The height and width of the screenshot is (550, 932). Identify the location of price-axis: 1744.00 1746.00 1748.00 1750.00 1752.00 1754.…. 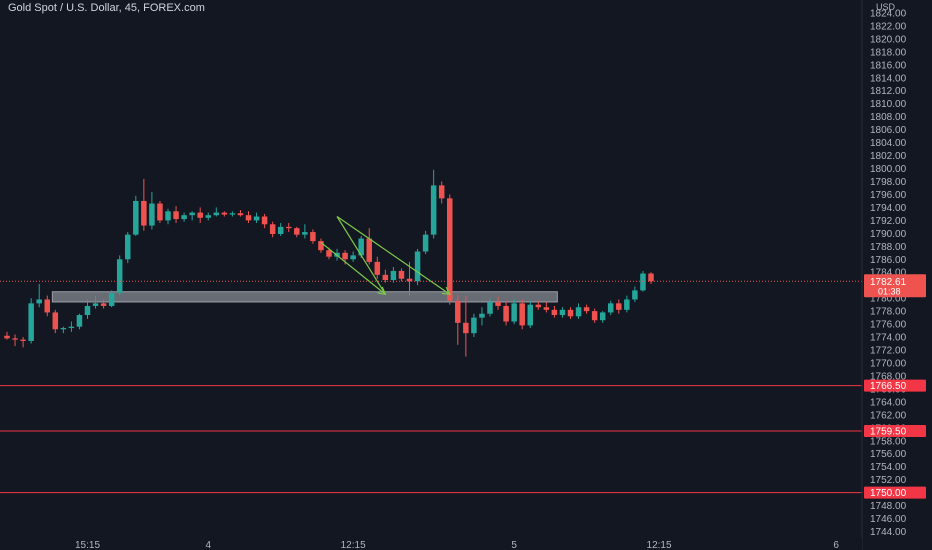
(896, 275).